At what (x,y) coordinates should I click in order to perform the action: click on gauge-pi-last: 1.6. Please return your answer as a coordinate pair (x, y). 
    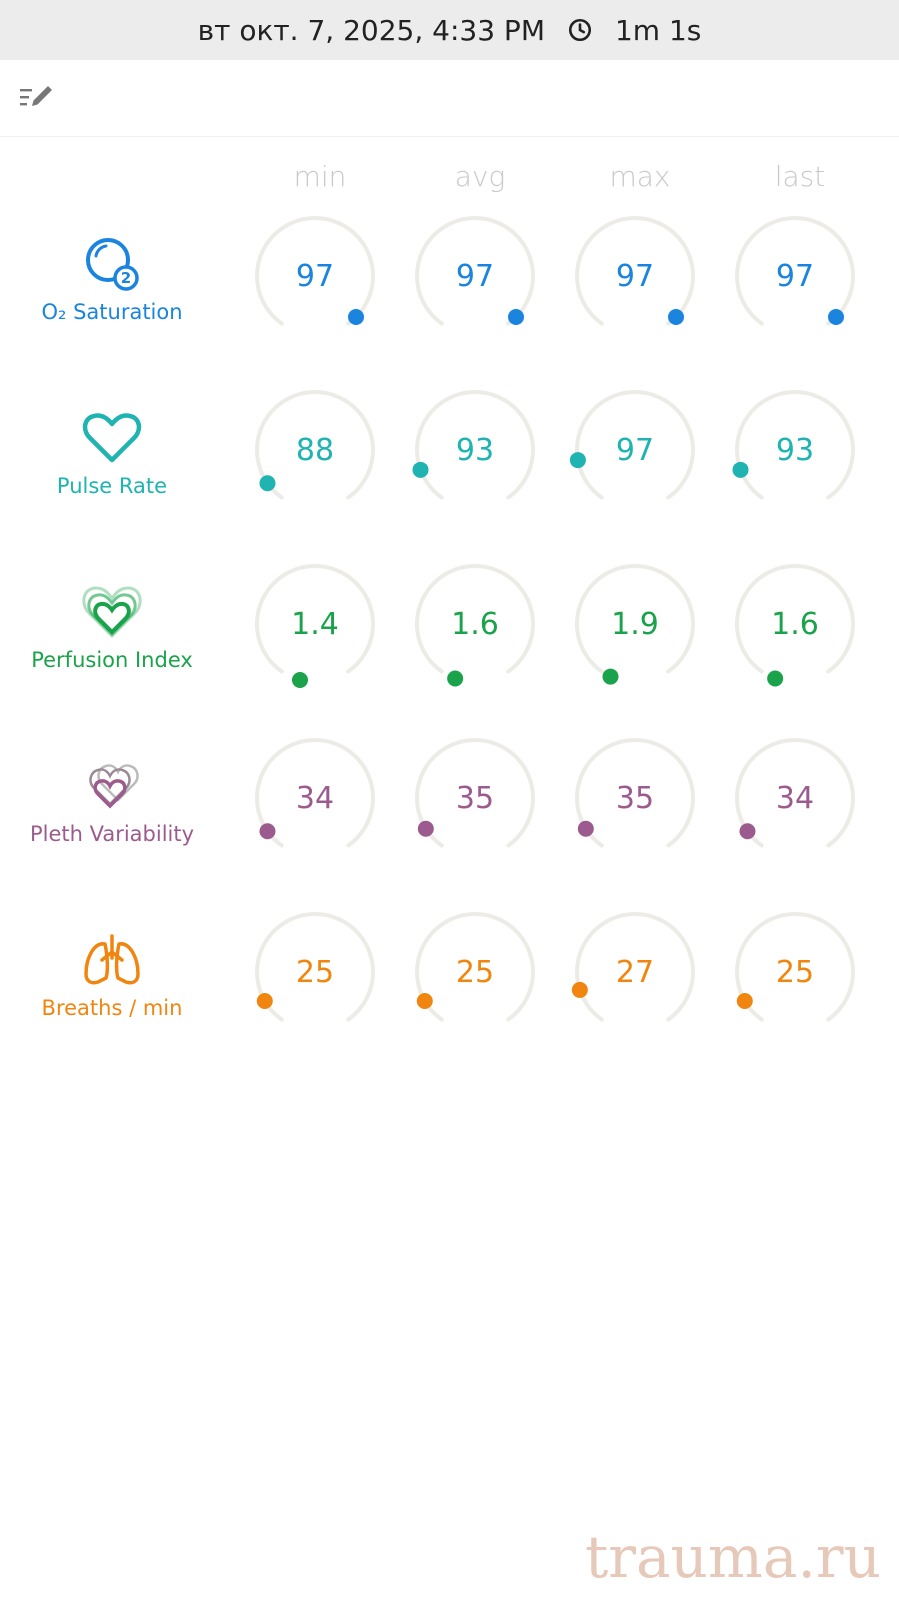
    Looking at the image, I should click on (795, 624).